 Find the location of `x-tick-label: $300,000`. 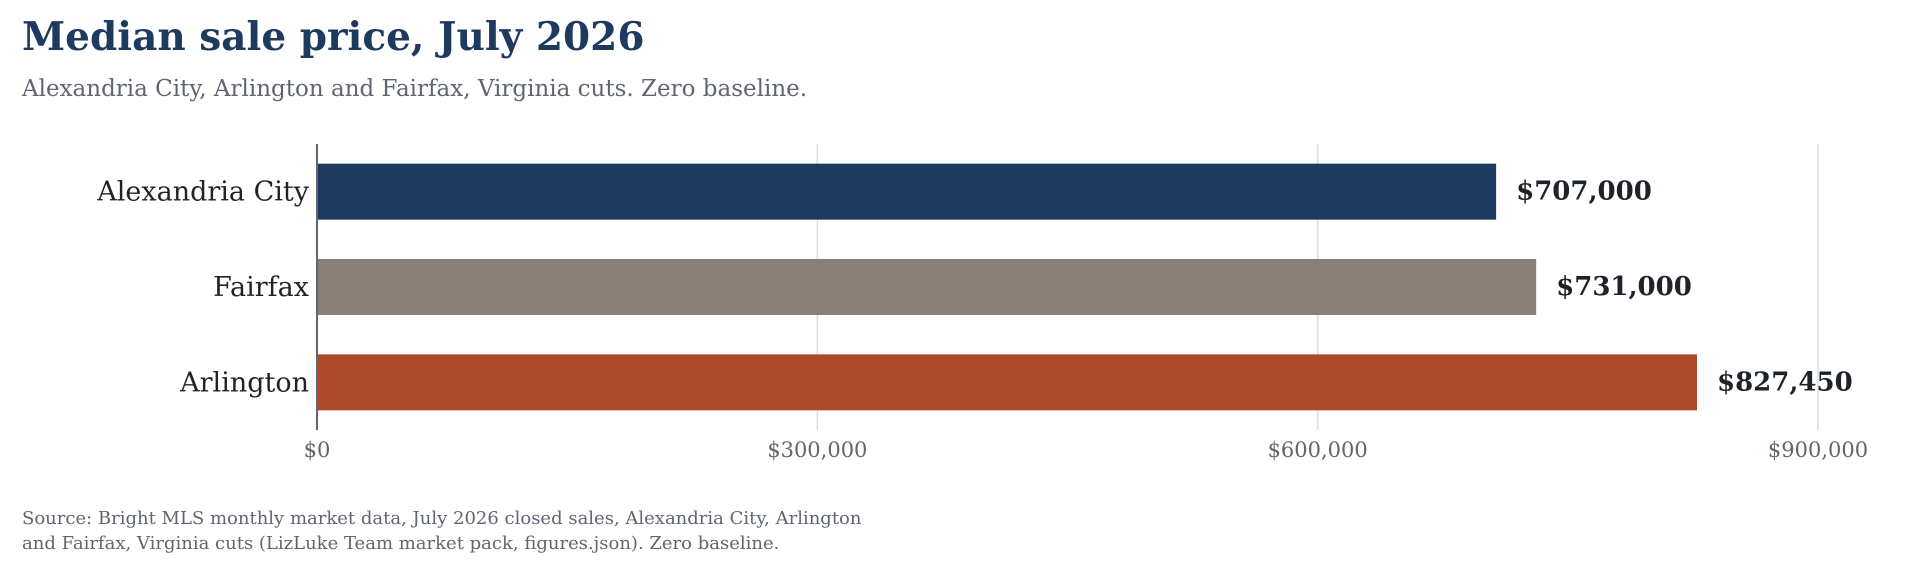

x-tick-label: $300,000 is located at coordinates (817, 450).